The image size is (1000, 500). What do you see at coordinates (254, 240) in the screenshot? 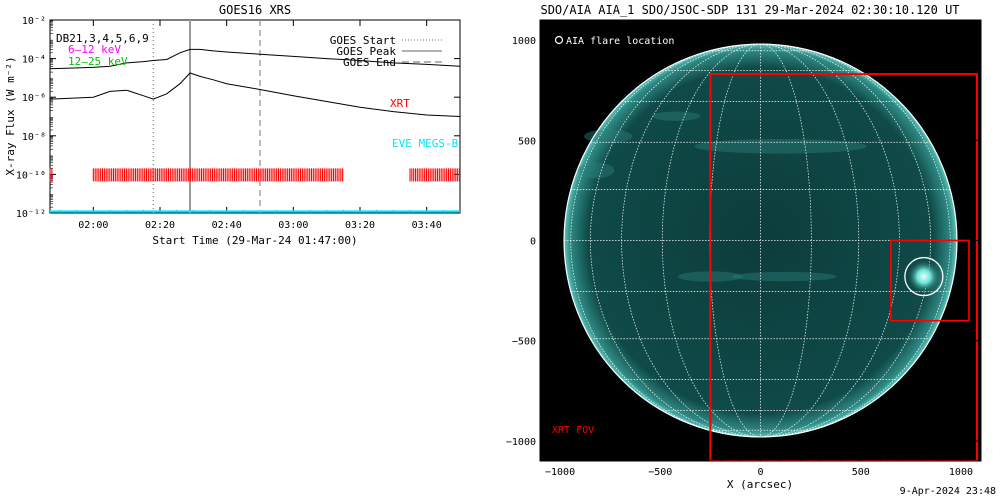
I see `goes-xlabel: Start Time (29-Mar-24 01:47:00)` at bounding box center [254, 240].